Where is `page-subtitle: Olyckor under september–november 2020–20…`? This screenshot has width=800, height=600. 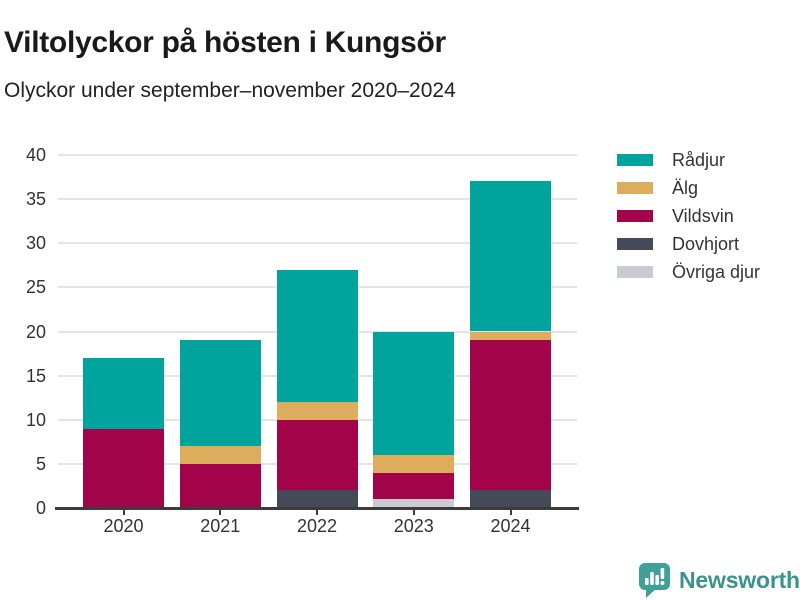 page-subtitle: Olyckor under september–november 2020–20… is located at coordinates (230, 90).